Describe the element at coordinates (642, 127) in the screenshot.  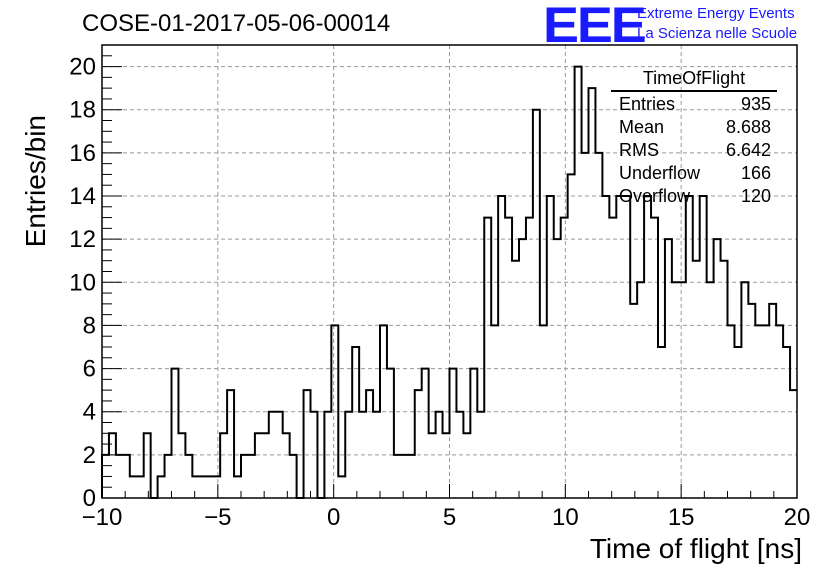
I see `stats-label: Mean` at that location.